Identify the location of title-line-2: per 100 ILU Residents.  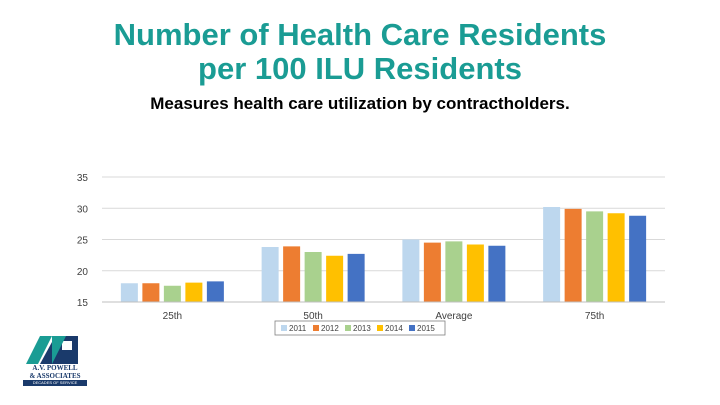
(360, 68).